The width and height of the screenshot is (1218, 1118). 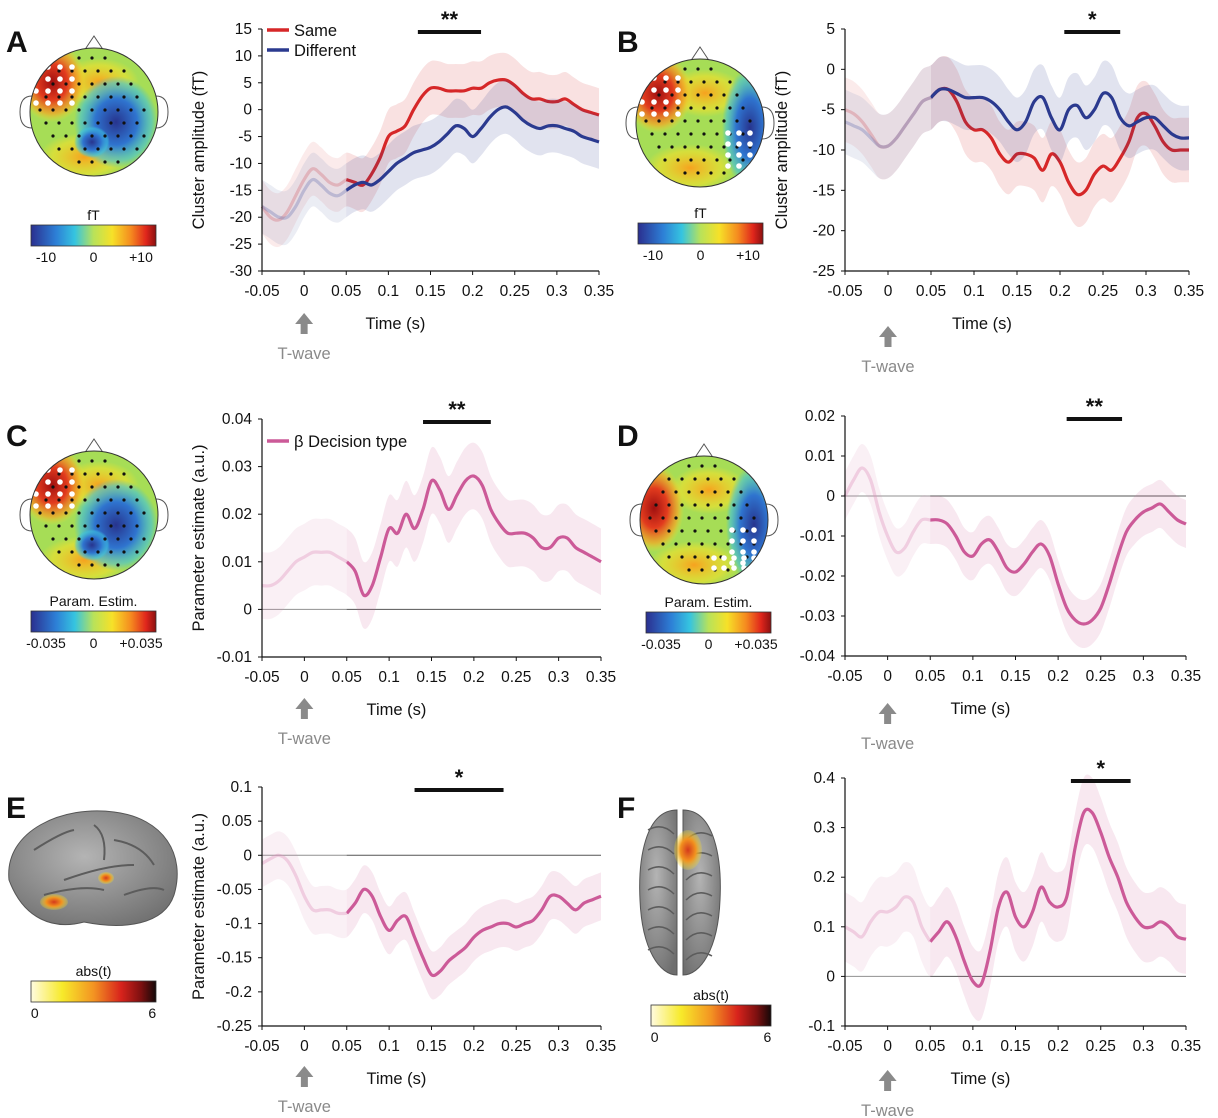 What do you see at coordinates (94, 446) in the screenshot?
I see `nose` at bounding box center [94, 446].